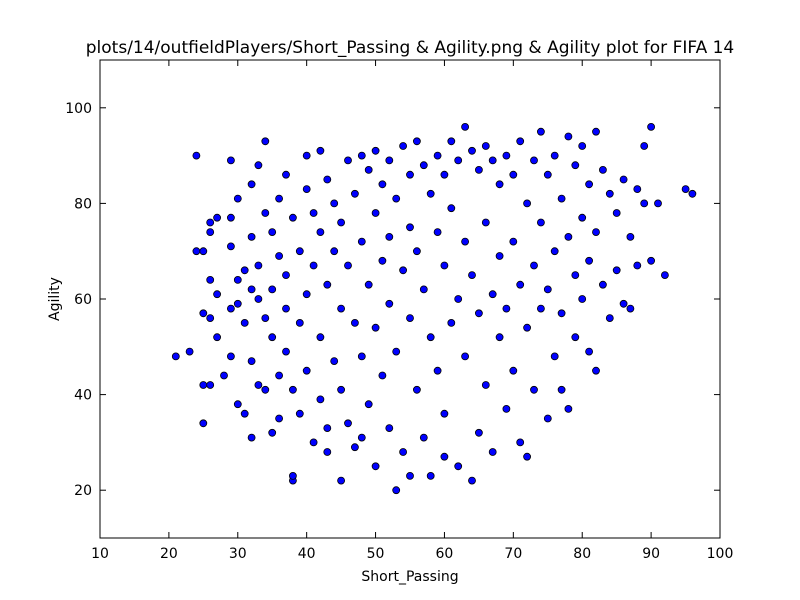 The height and width of the screenshot is (600, 800). What do you see at coordinates (513, 554) in the screenshot?
I see `x-tick-label: 70` at bounding box center [513, 554].